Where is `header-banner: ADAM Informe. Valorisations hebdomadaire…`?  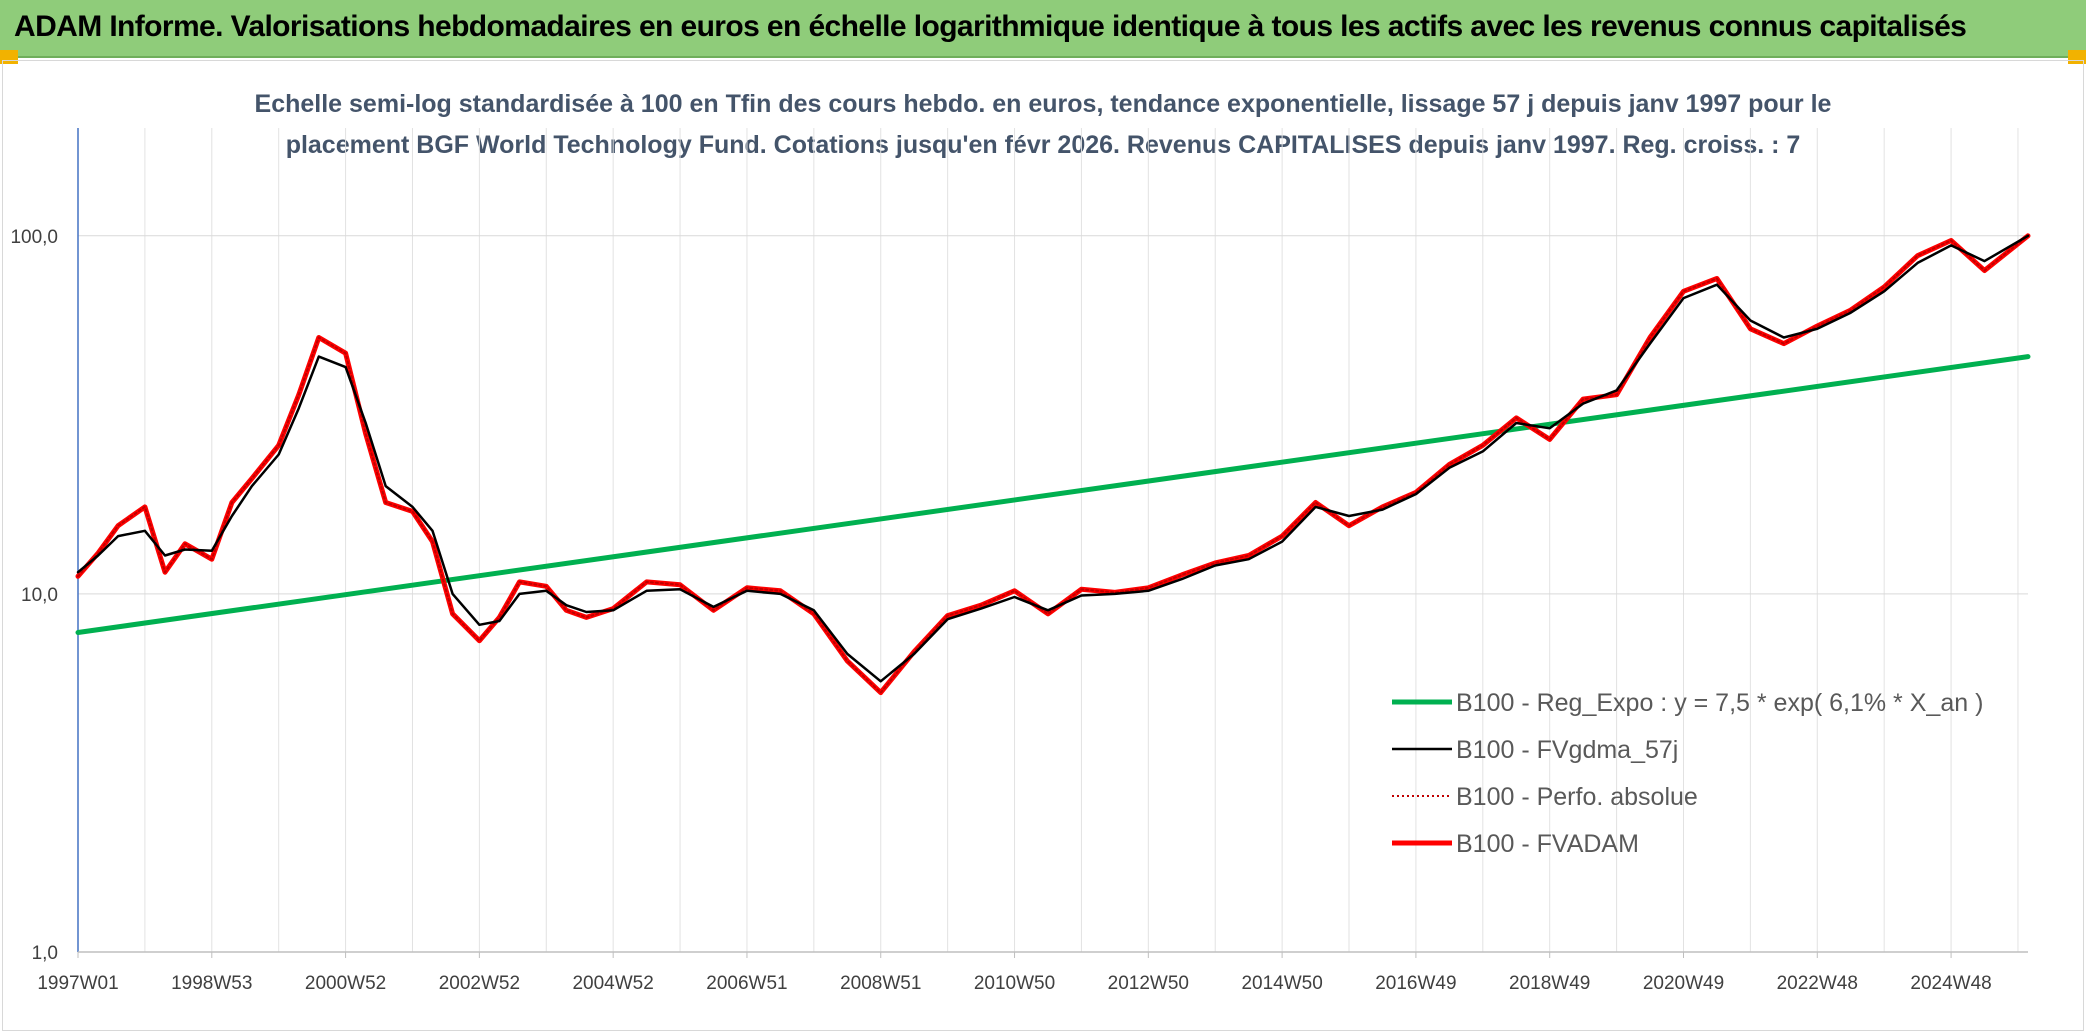
header-banner: ADAM Informe. Valorisations hebdomadaire… is located at coordinates (1043, 29).